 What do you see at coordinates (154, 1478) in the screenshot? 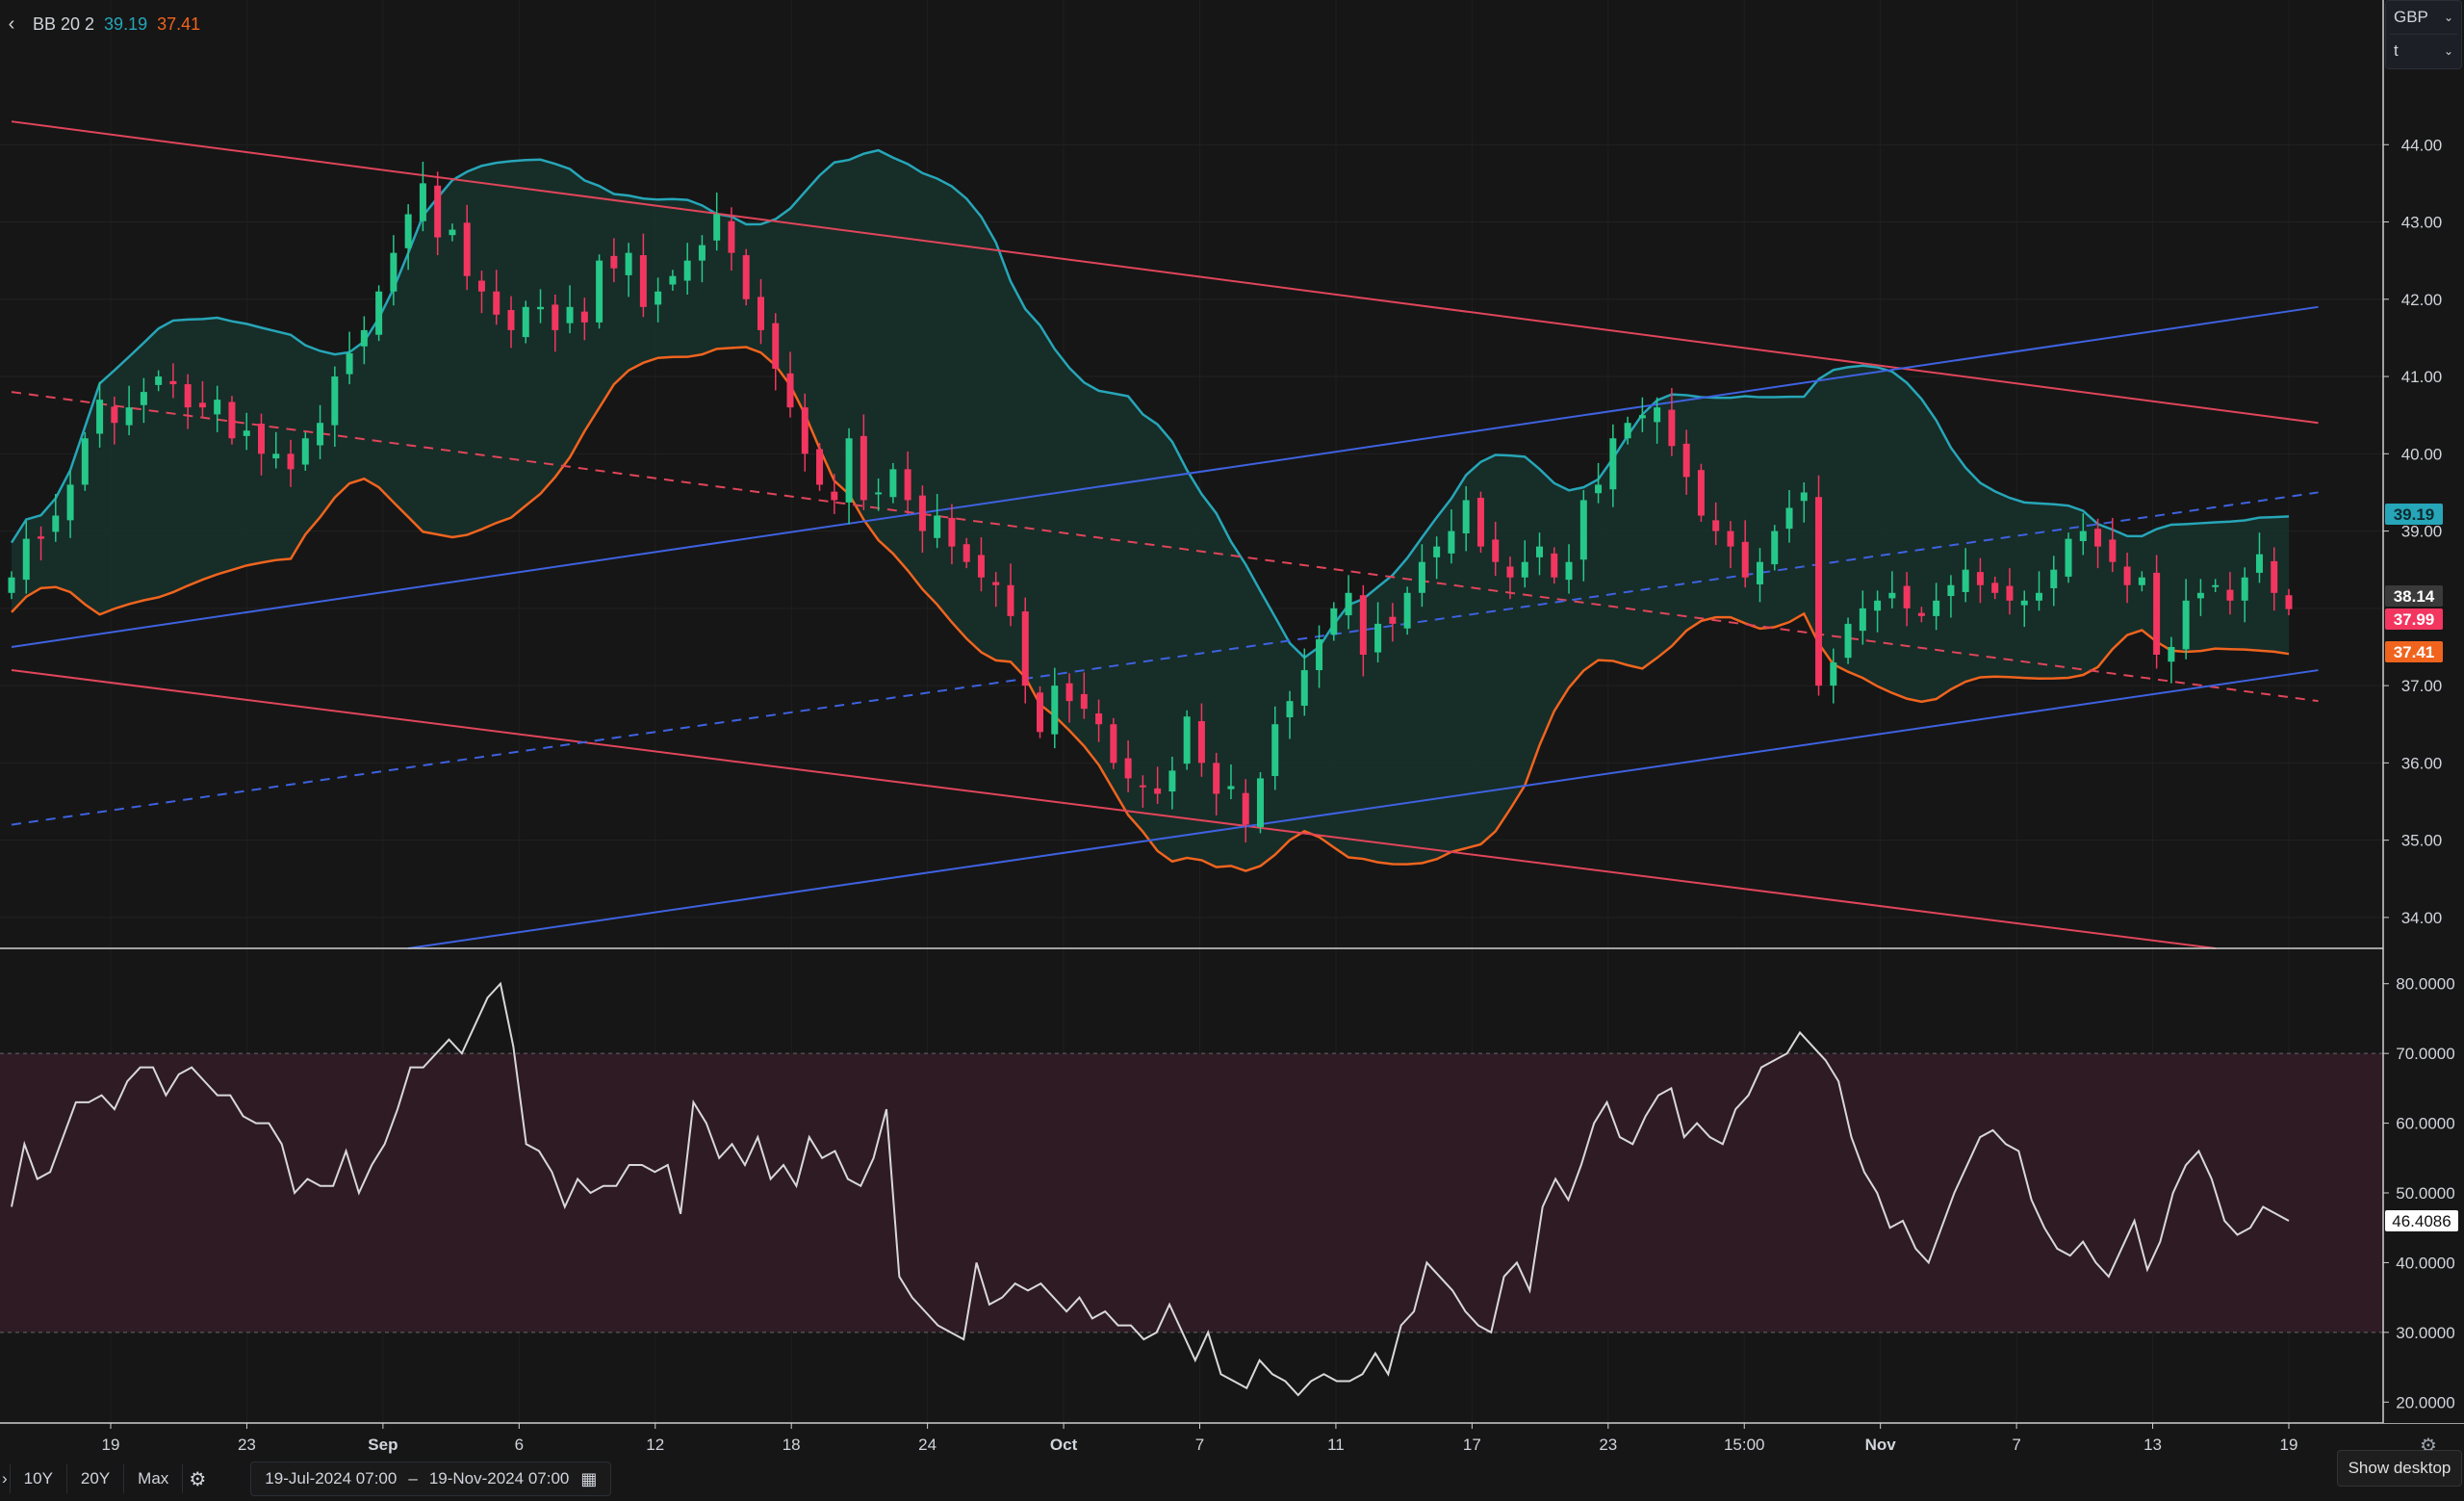
I see `range-button-max: Max` at bounding box center [154, 1478].